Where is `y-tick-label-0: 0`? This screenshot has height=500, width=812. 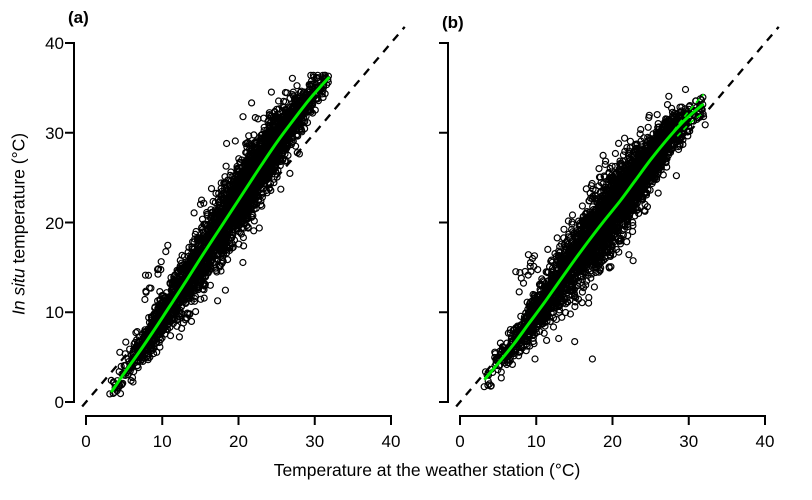 y-tick-label-0: 0 is located at coordinates (59, 402).